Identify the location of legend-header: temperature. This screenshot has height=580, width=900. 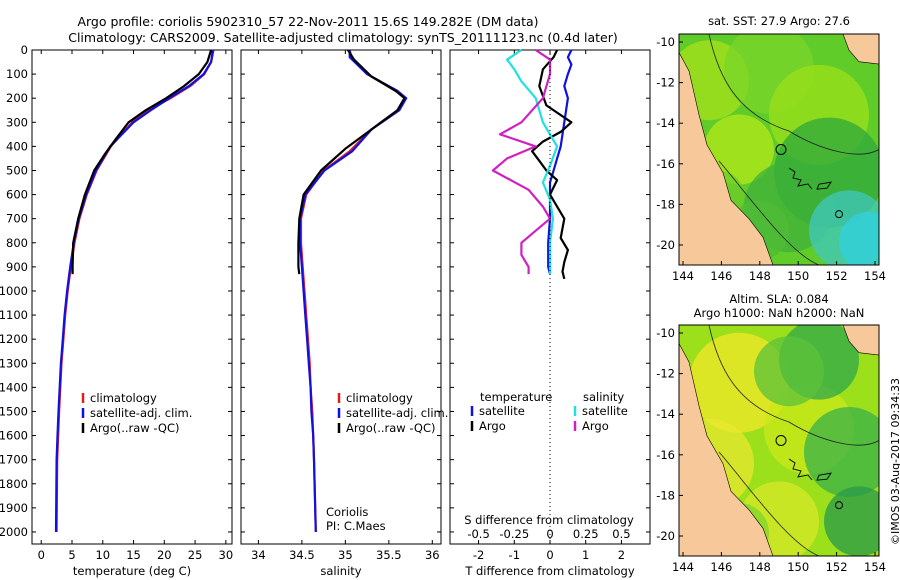
(516, 397).